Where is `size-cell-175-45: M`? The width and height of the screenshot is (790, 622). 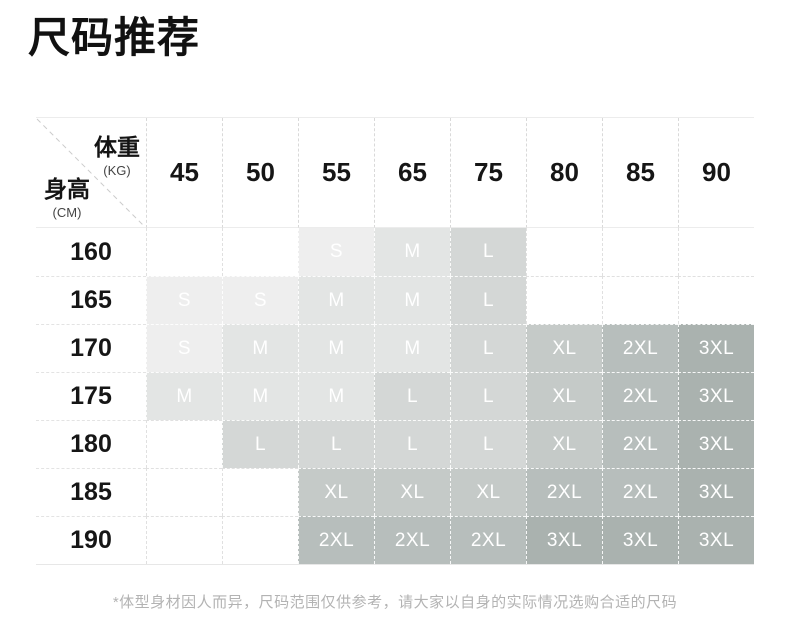
size-cell-175-45: M is located at coordinates (184, 396).